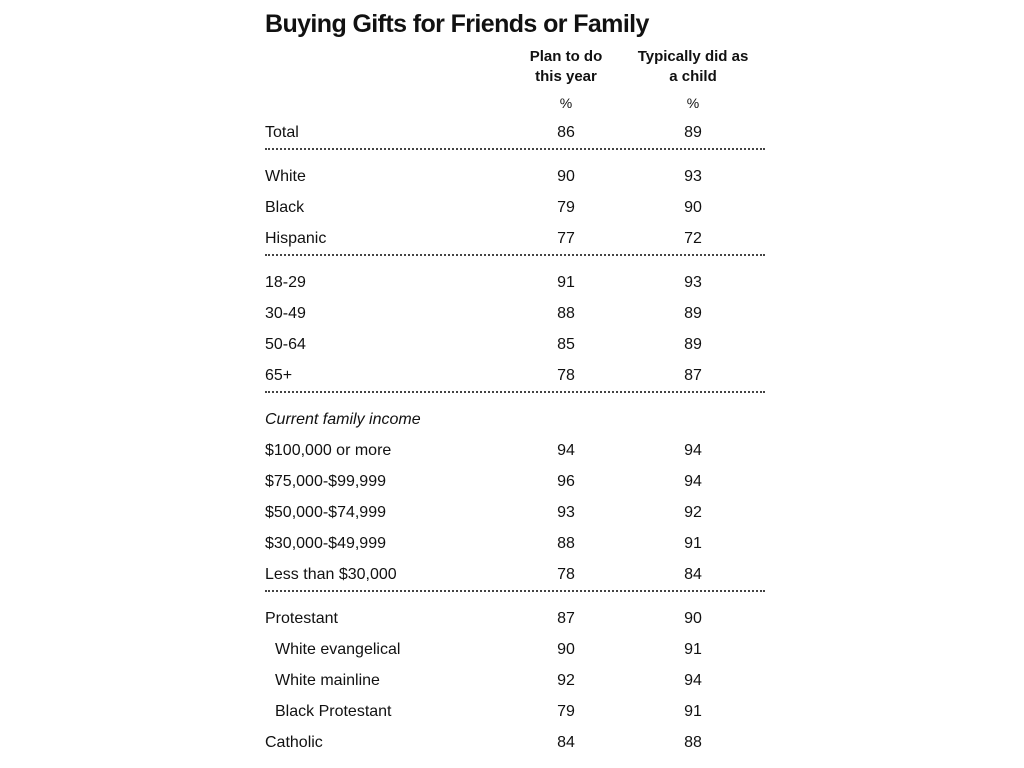  What do you see at coordinates (566, 481) in the screenshot?
I see `cell-value: 96` at bounding box center [566, 481].